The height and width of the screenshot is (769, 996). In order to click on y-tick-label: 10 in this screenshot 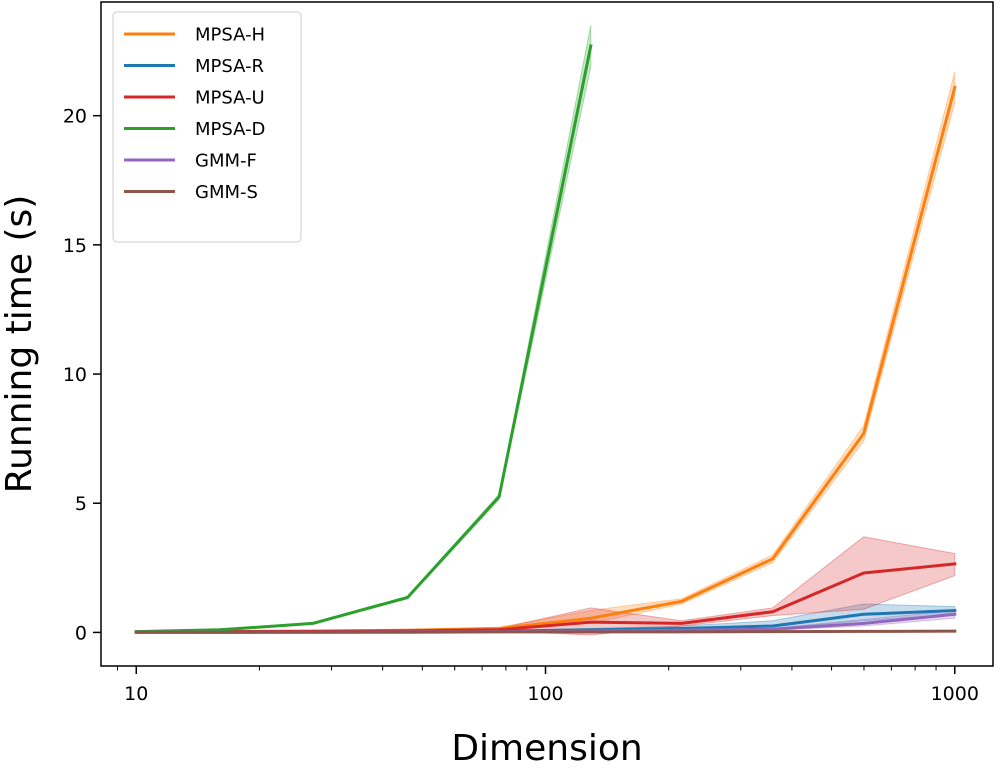, I will do `click(75, 375)`.